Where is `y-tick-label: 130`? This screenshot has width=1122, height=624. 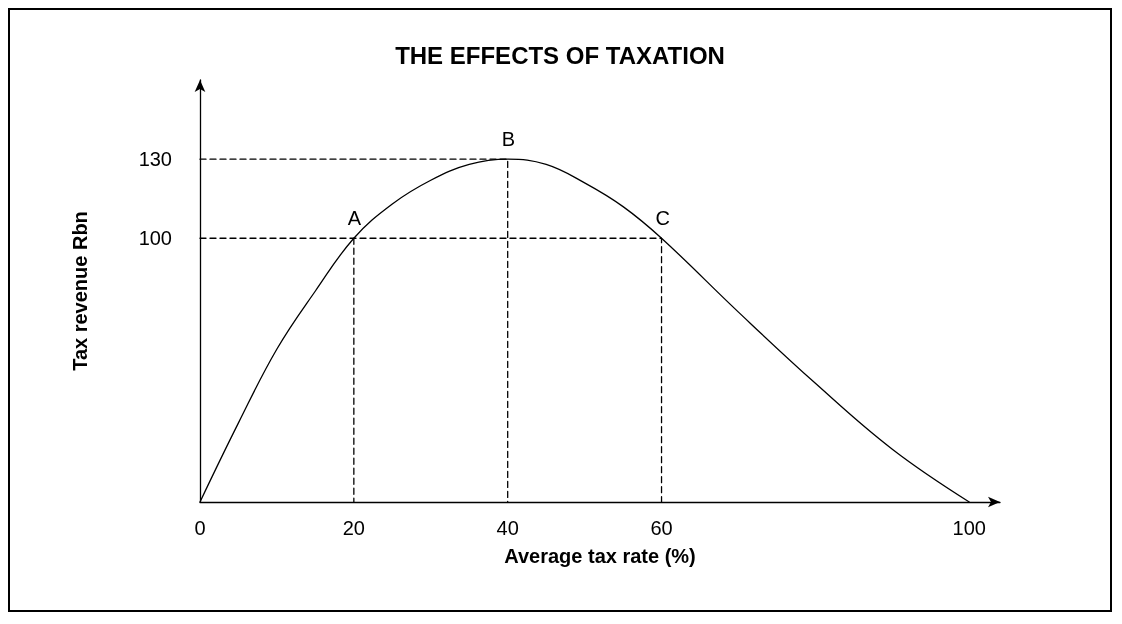
y-tick-label: 130 is located at coordinates (155, 159).